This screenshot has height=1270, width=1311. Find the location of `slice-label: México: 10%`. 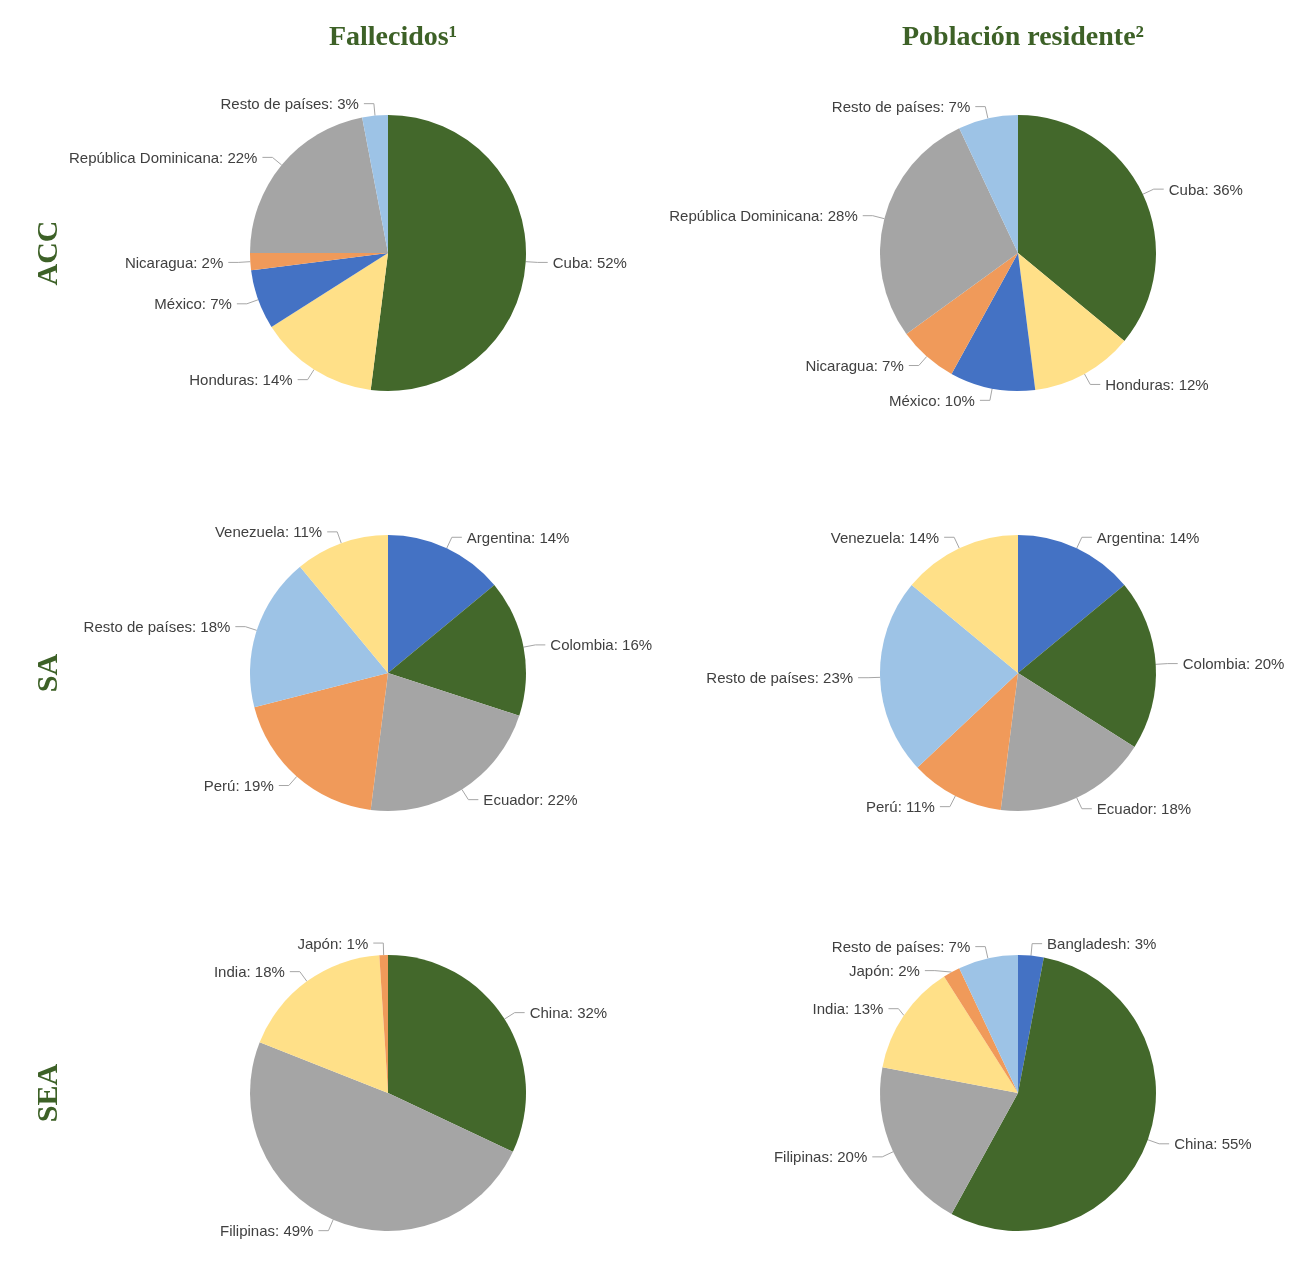

slice-label: México: 10% is located at coordinates (932, 400).